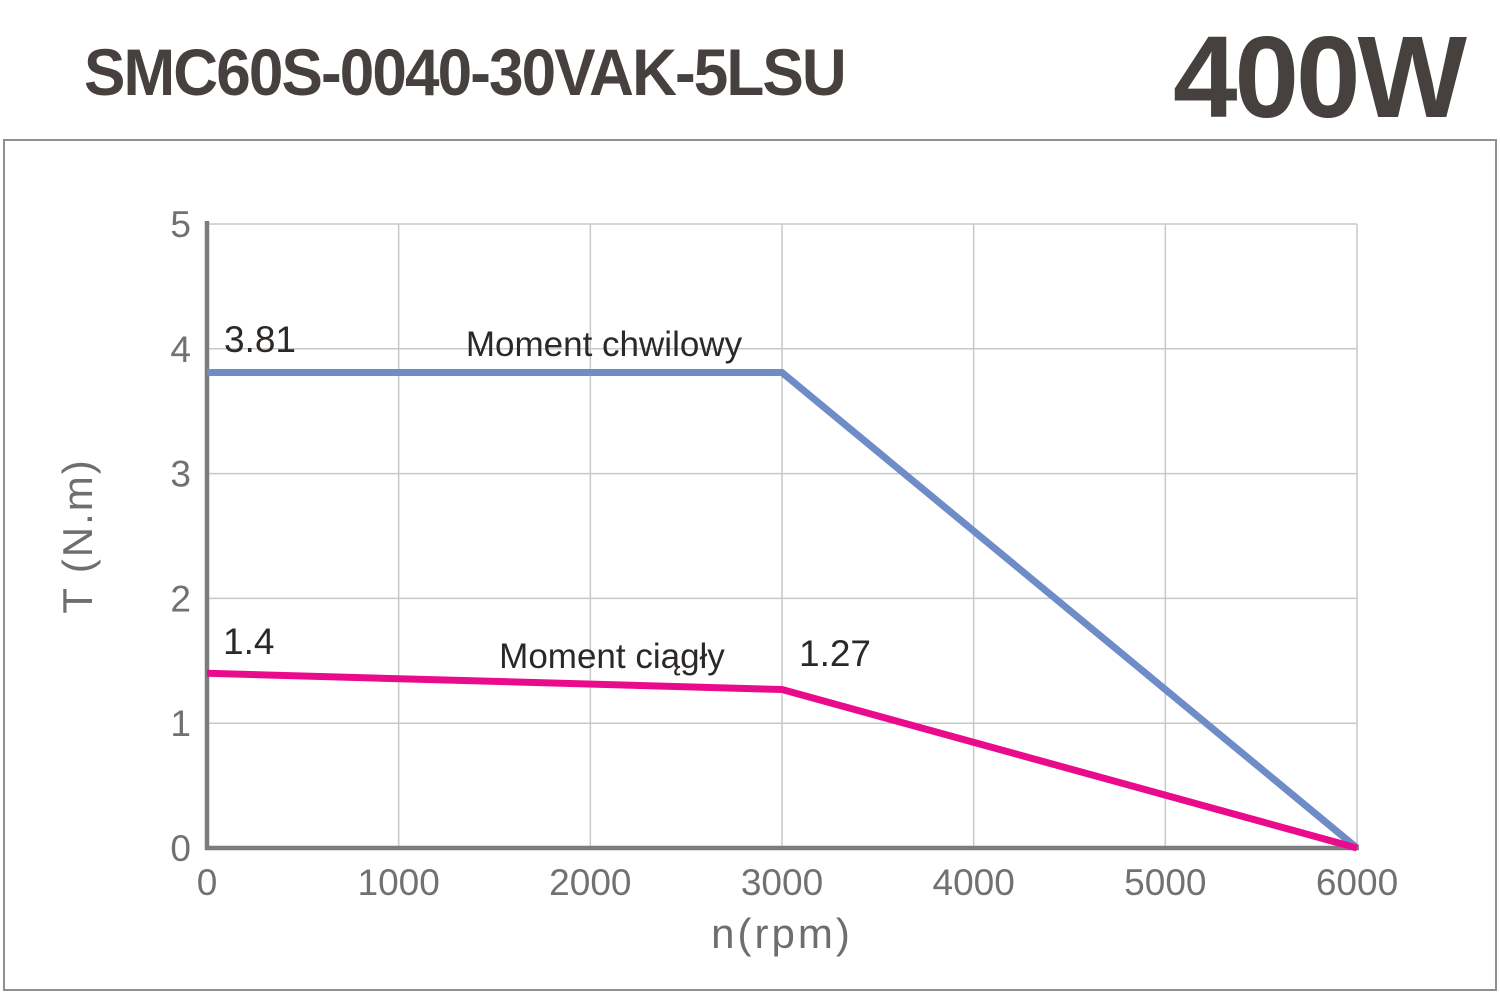 The height and width of the screenshot is (997, 1500). Describe the element at coordinates (180, 224) in the screenshot. I see `y-tick-label: 5` at that location.